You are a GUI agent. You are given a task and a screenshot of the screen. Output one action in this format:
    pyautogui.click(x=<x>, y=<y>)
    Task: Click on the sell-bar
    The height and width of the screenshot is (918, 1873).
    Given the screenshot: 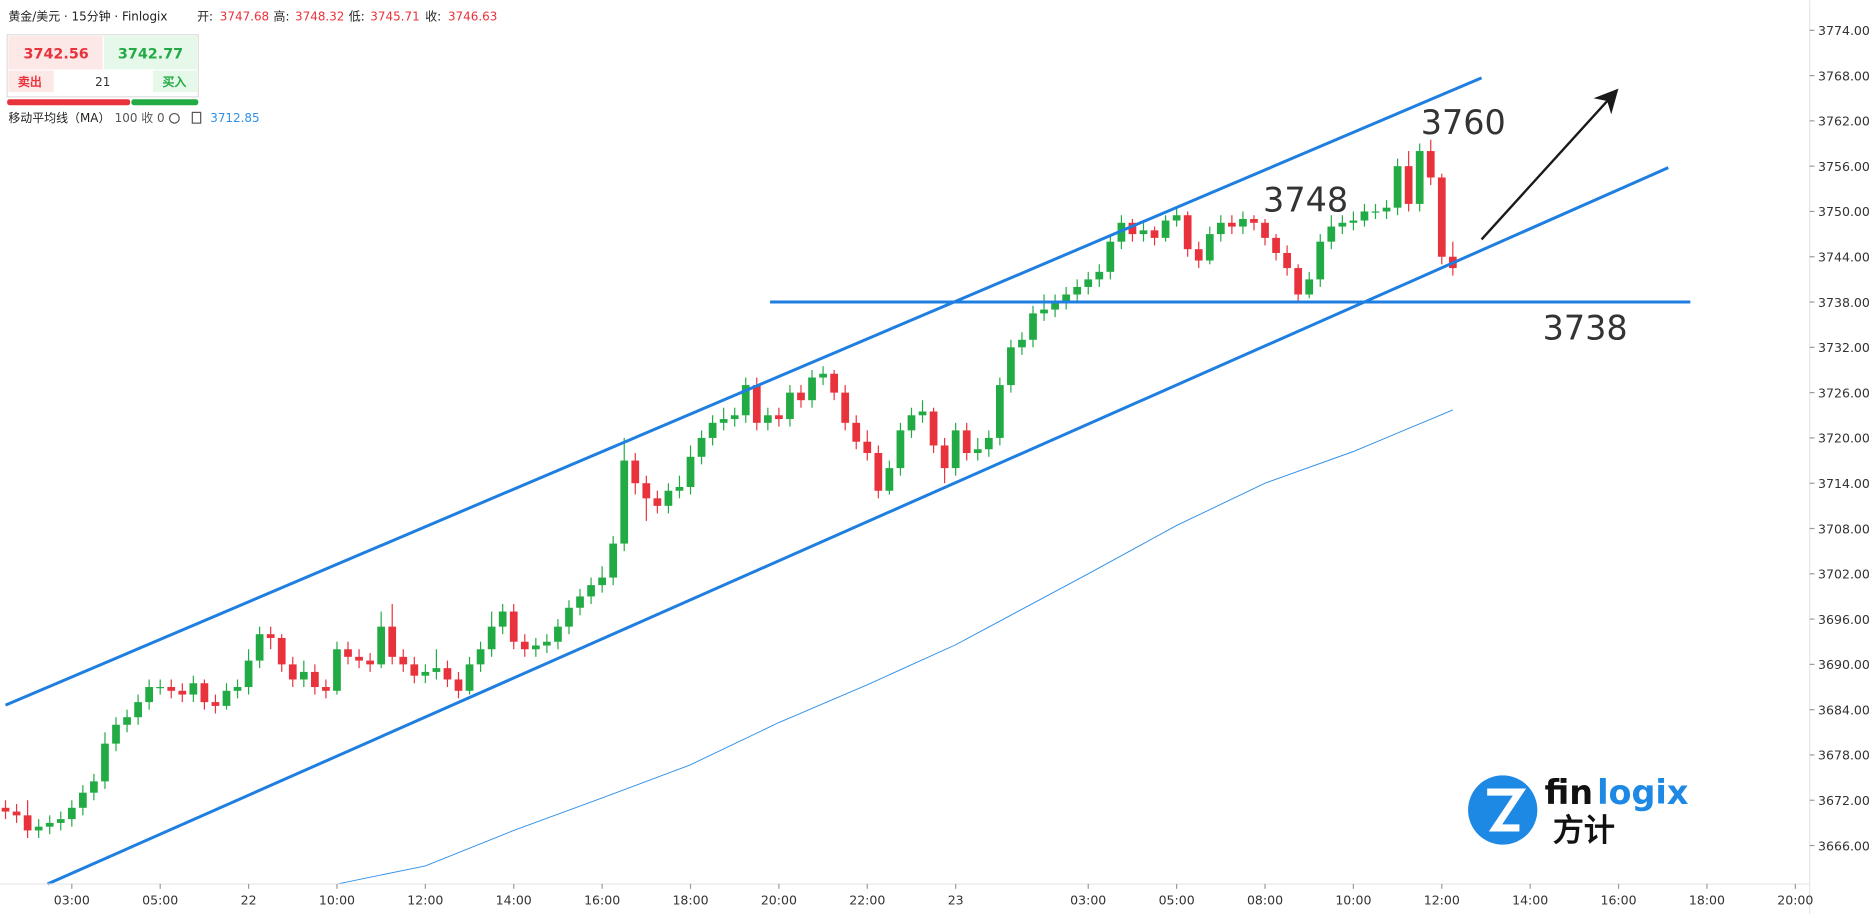 What is the action you would take?
    pyautogui.click(x=69, y=102)
    